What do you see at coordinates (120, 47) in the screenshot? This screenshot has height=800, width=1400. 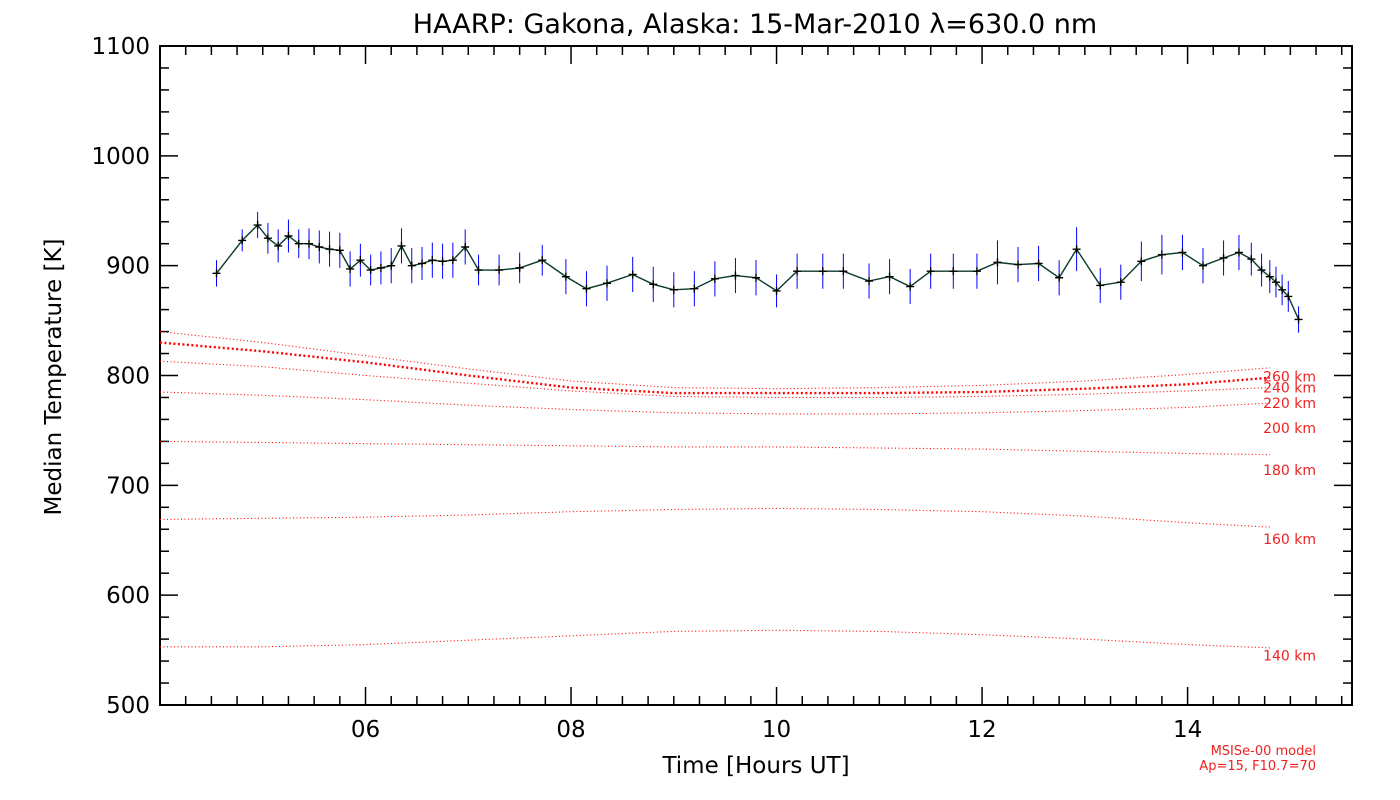 I see `y-tick-label: 1100` at bounding box center [120, 47].